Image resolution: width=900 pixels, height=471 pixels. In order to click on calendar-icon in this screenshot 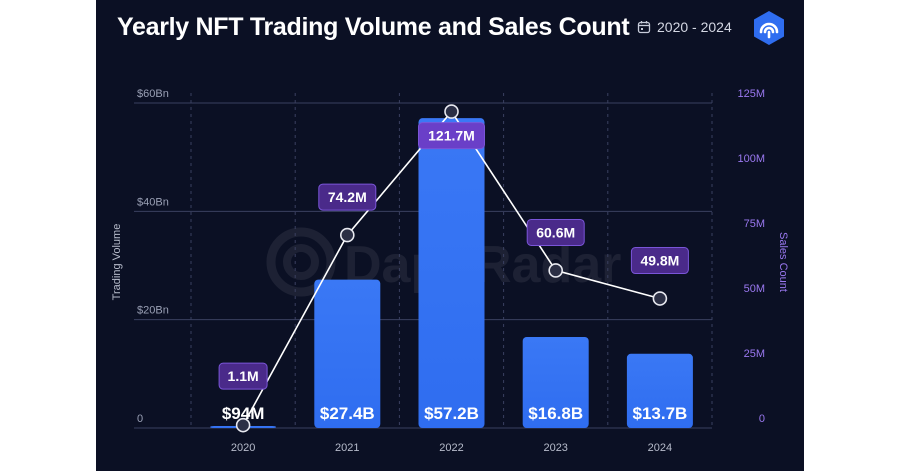, I will do `click(644, 27)`.